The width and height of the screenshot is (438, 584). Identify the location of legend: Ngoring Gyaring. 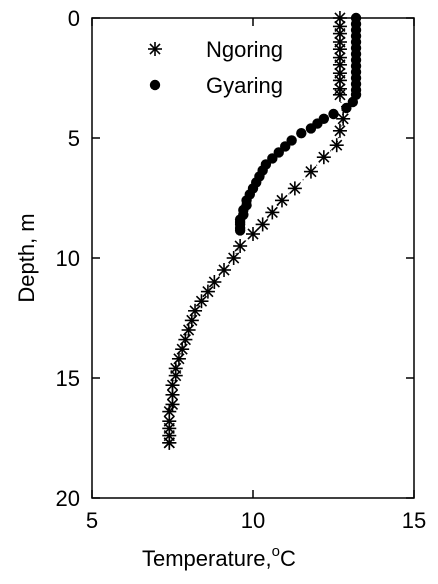
(215, 67).